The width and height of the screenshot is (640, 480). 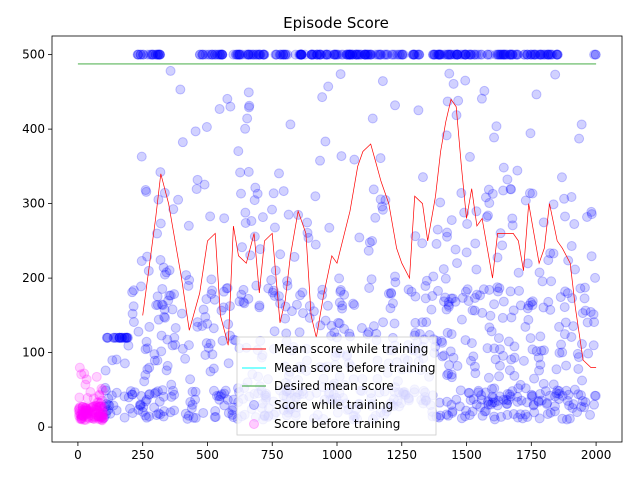 What do you see at coordinates (142, 455) in the screenshot?
I see `x-tick-label: 250` at bounding box center [142, 455].